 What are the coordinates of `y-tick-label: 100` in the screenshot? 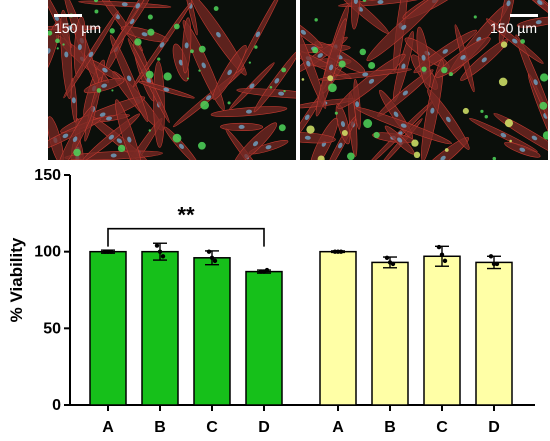 It's located at (47, 252).